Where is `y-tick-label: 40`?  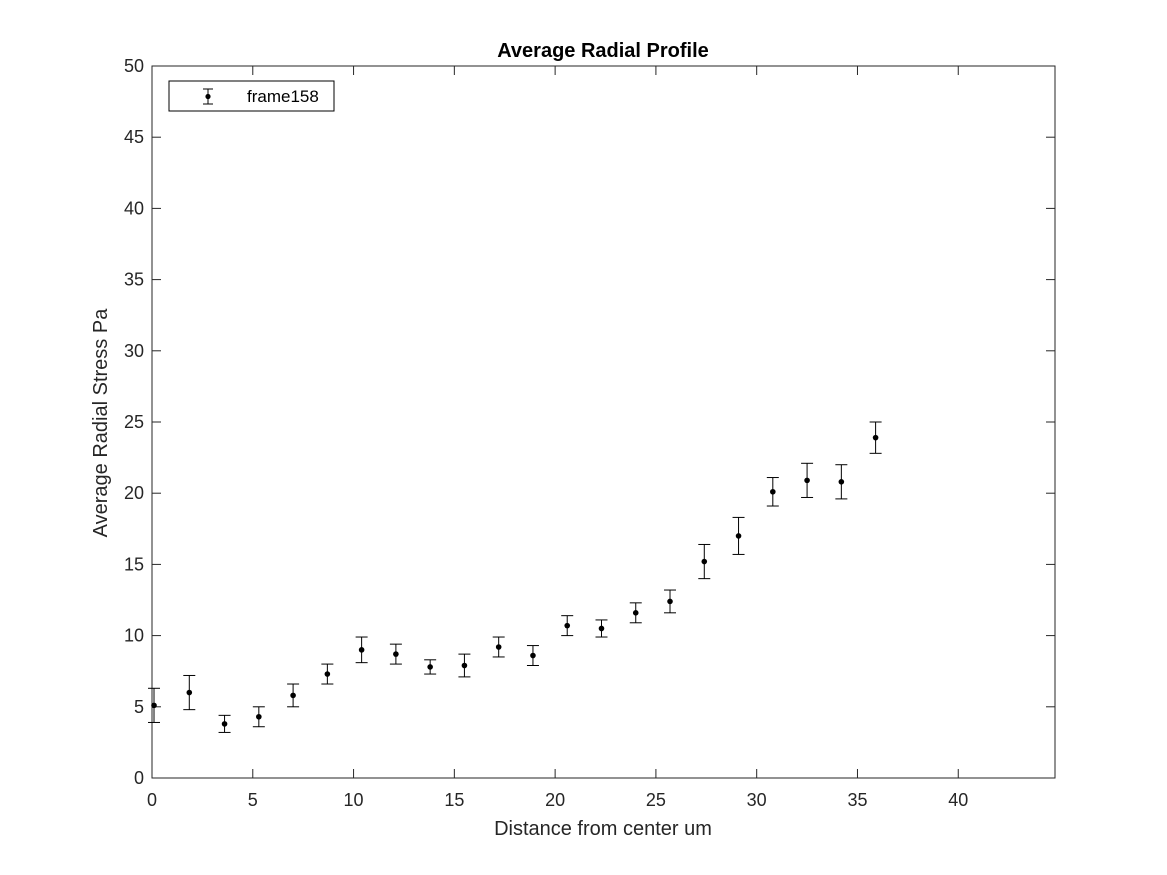
y-tick-label: 40 is located at coordinates (134, 208).